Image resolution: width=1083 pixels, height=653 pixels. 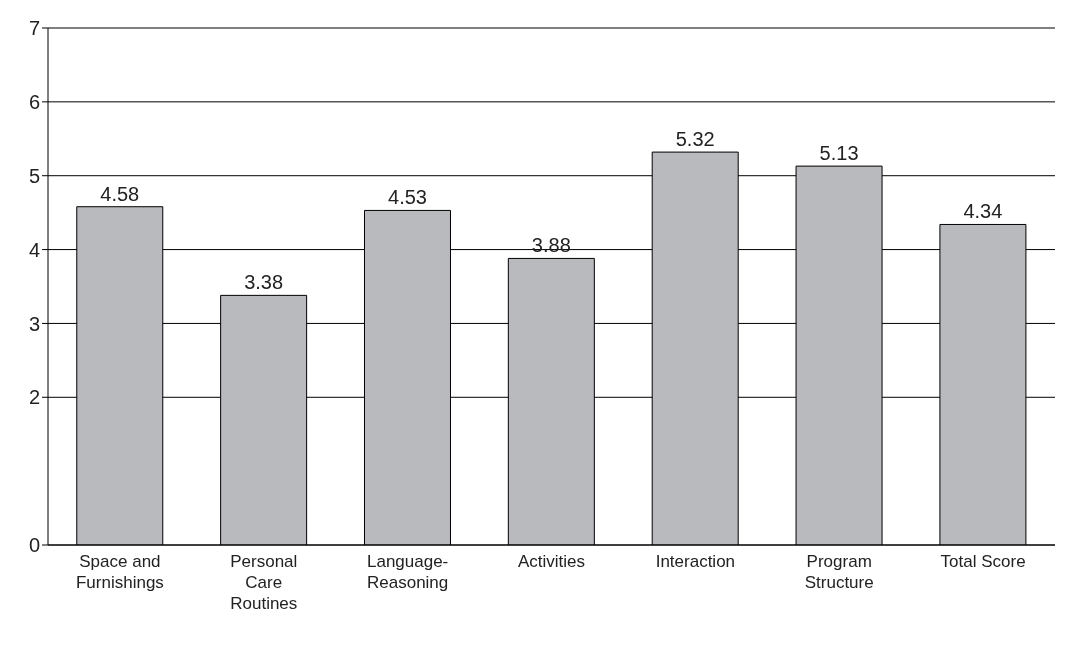 I want to click on x-tick-label: Personal Care Routines, so click(x=264, y=582).